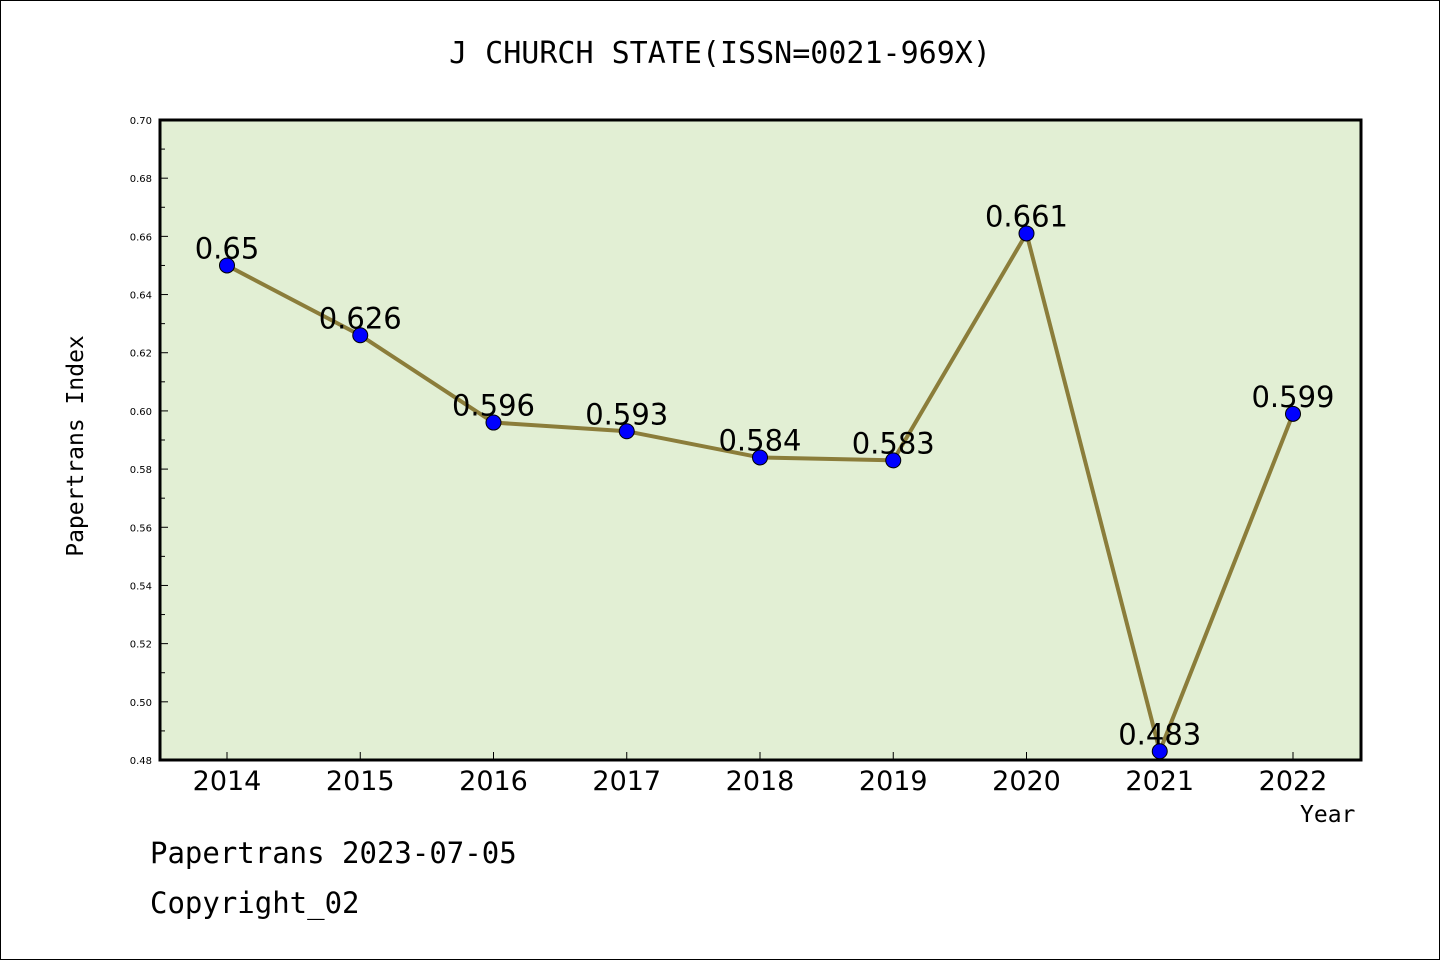 The height and width of the screenshot is (960, 1440). What do you see at coordinates (141, 179) in the screenshot?
I see `y-tick-label: 0.68` at bounding box center [141, 179].